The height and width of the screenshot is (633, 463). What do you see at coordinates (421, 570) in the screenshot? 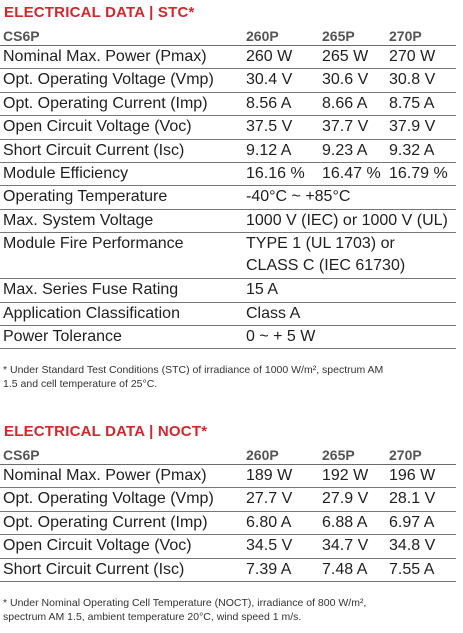
I see `cell-value: 7.55 A` at bounding box center [421, 570].